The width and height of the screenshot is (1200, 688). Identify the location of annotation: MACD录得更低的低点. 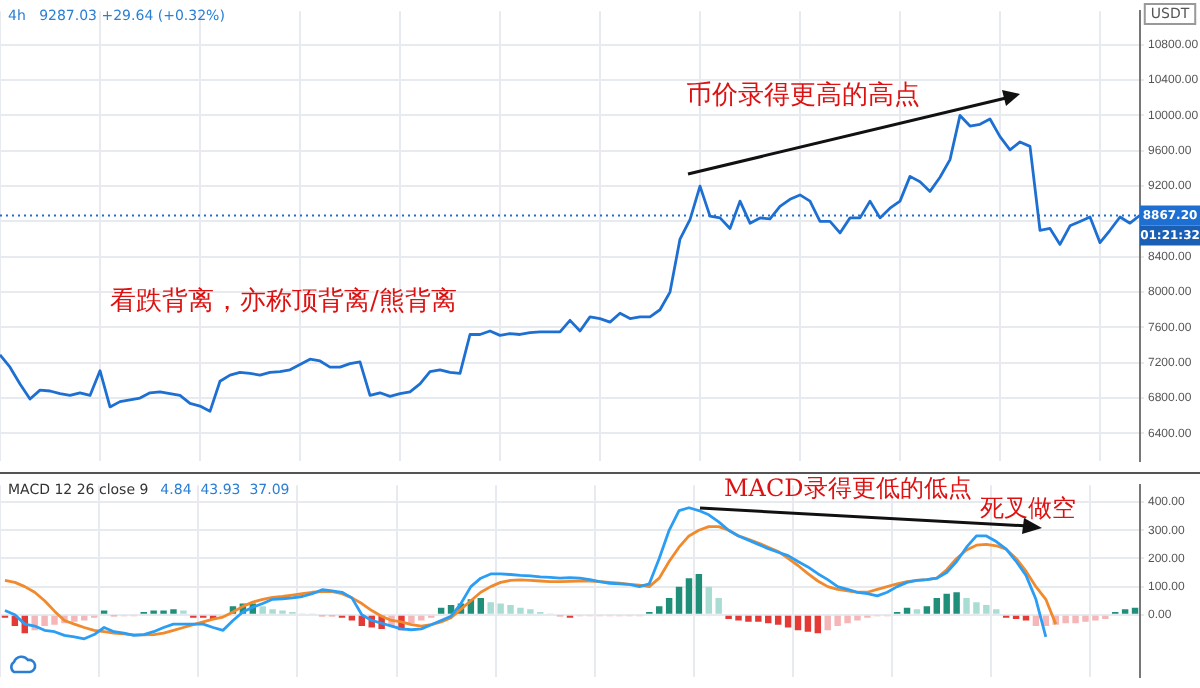
(848, 488).